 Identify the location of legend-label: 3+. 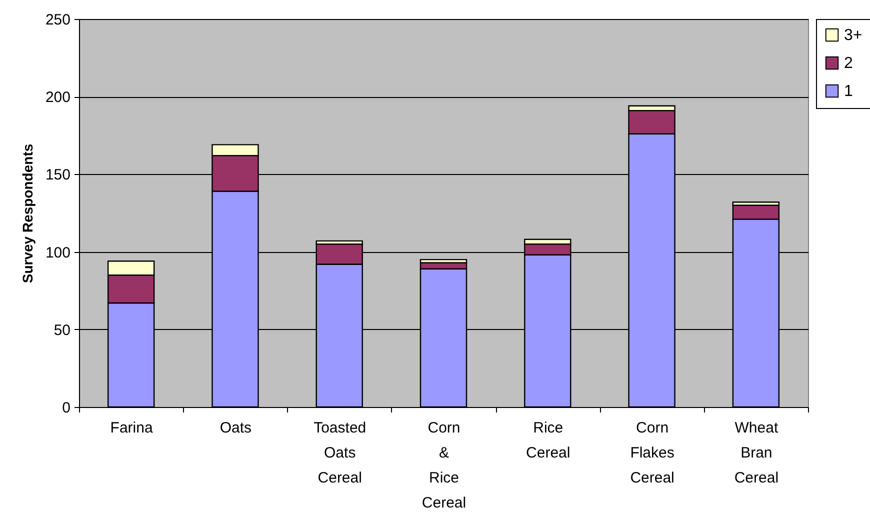
(853, 35).